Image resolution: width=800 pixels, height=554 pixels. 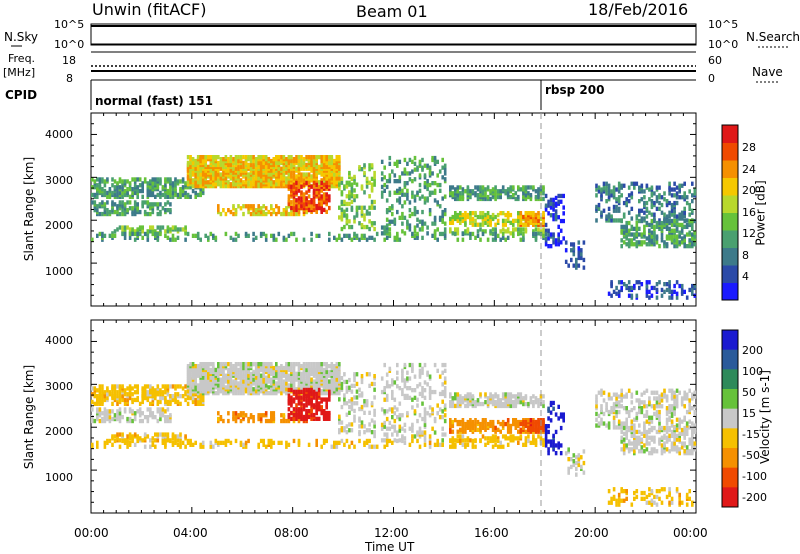 What do you see at coordinates (59, 271) in the screenshot?
I see `power-ytick: 1000` at bounding box center [59, 271].